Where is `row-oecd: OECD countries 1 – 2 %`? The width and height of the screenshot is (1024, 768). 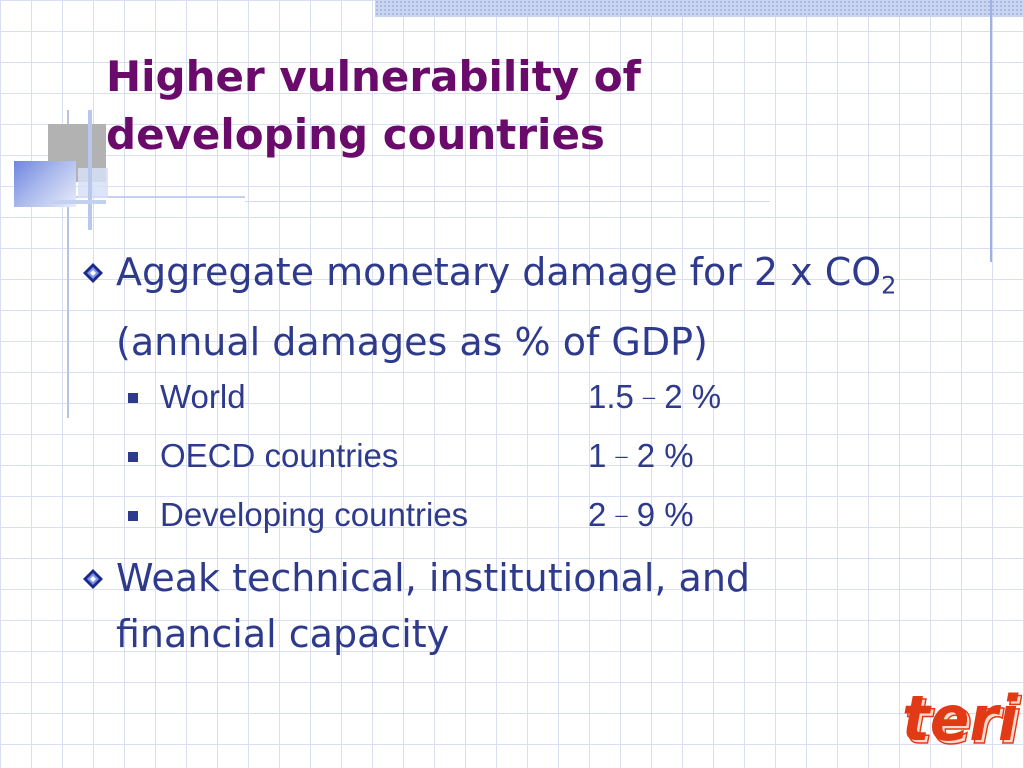
row-oecd: OECD countries 1 – 2 % is located at coordinates (478, 457).